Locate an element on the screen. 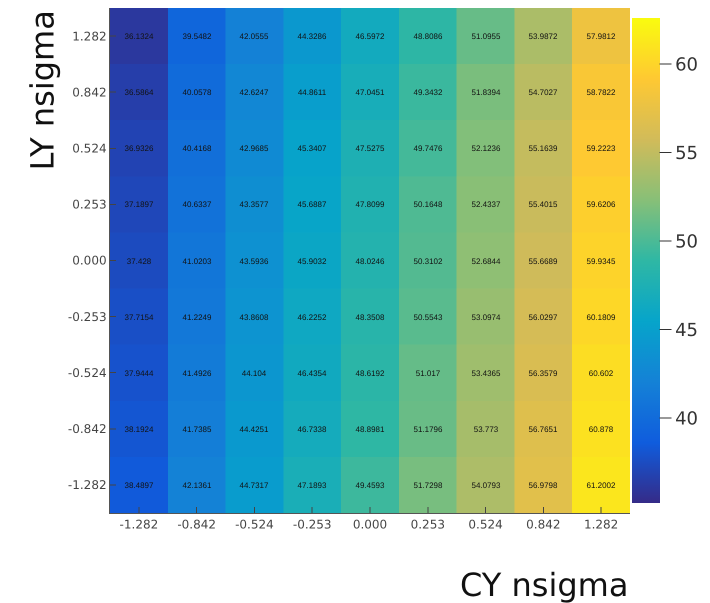  y-tick-label: 0.524 is located at coordinates (89, 148).